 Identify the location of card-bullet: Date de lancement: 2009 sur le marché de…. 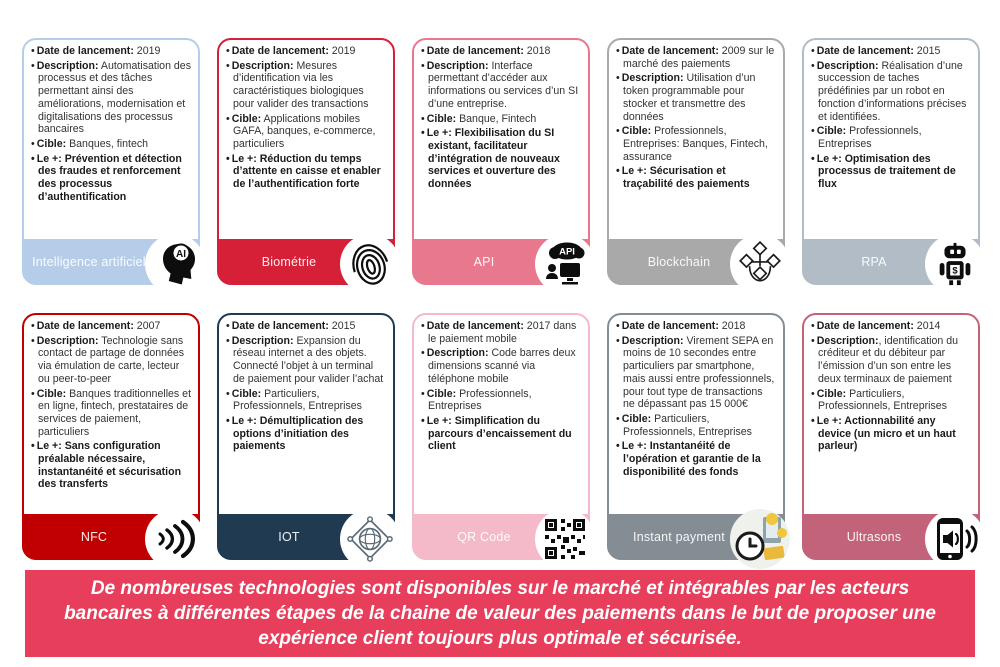
(696, 57).